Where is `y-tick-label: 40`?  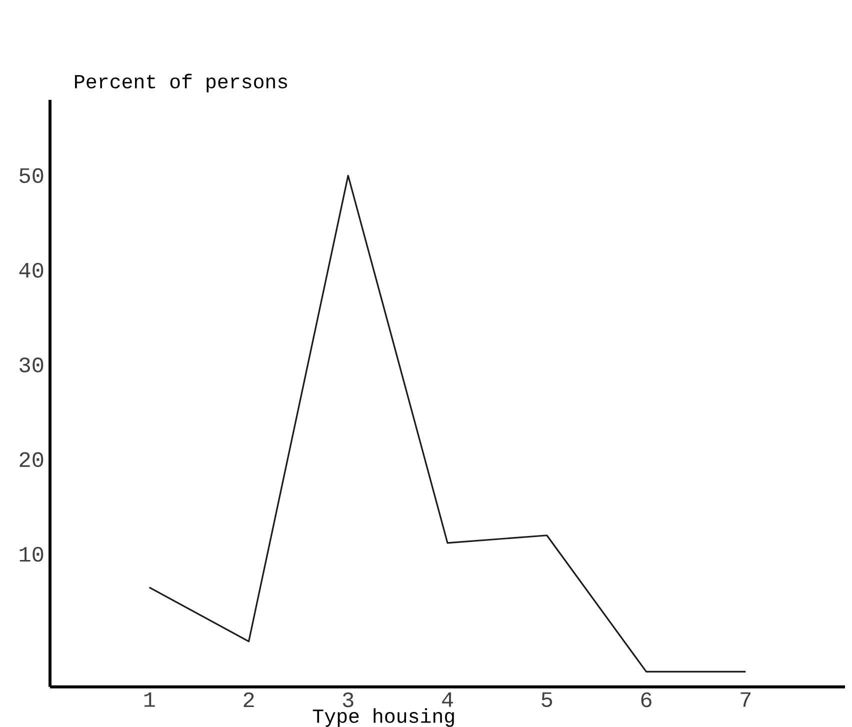
y-tick-label: 40 is located at coordinates (31, 270).